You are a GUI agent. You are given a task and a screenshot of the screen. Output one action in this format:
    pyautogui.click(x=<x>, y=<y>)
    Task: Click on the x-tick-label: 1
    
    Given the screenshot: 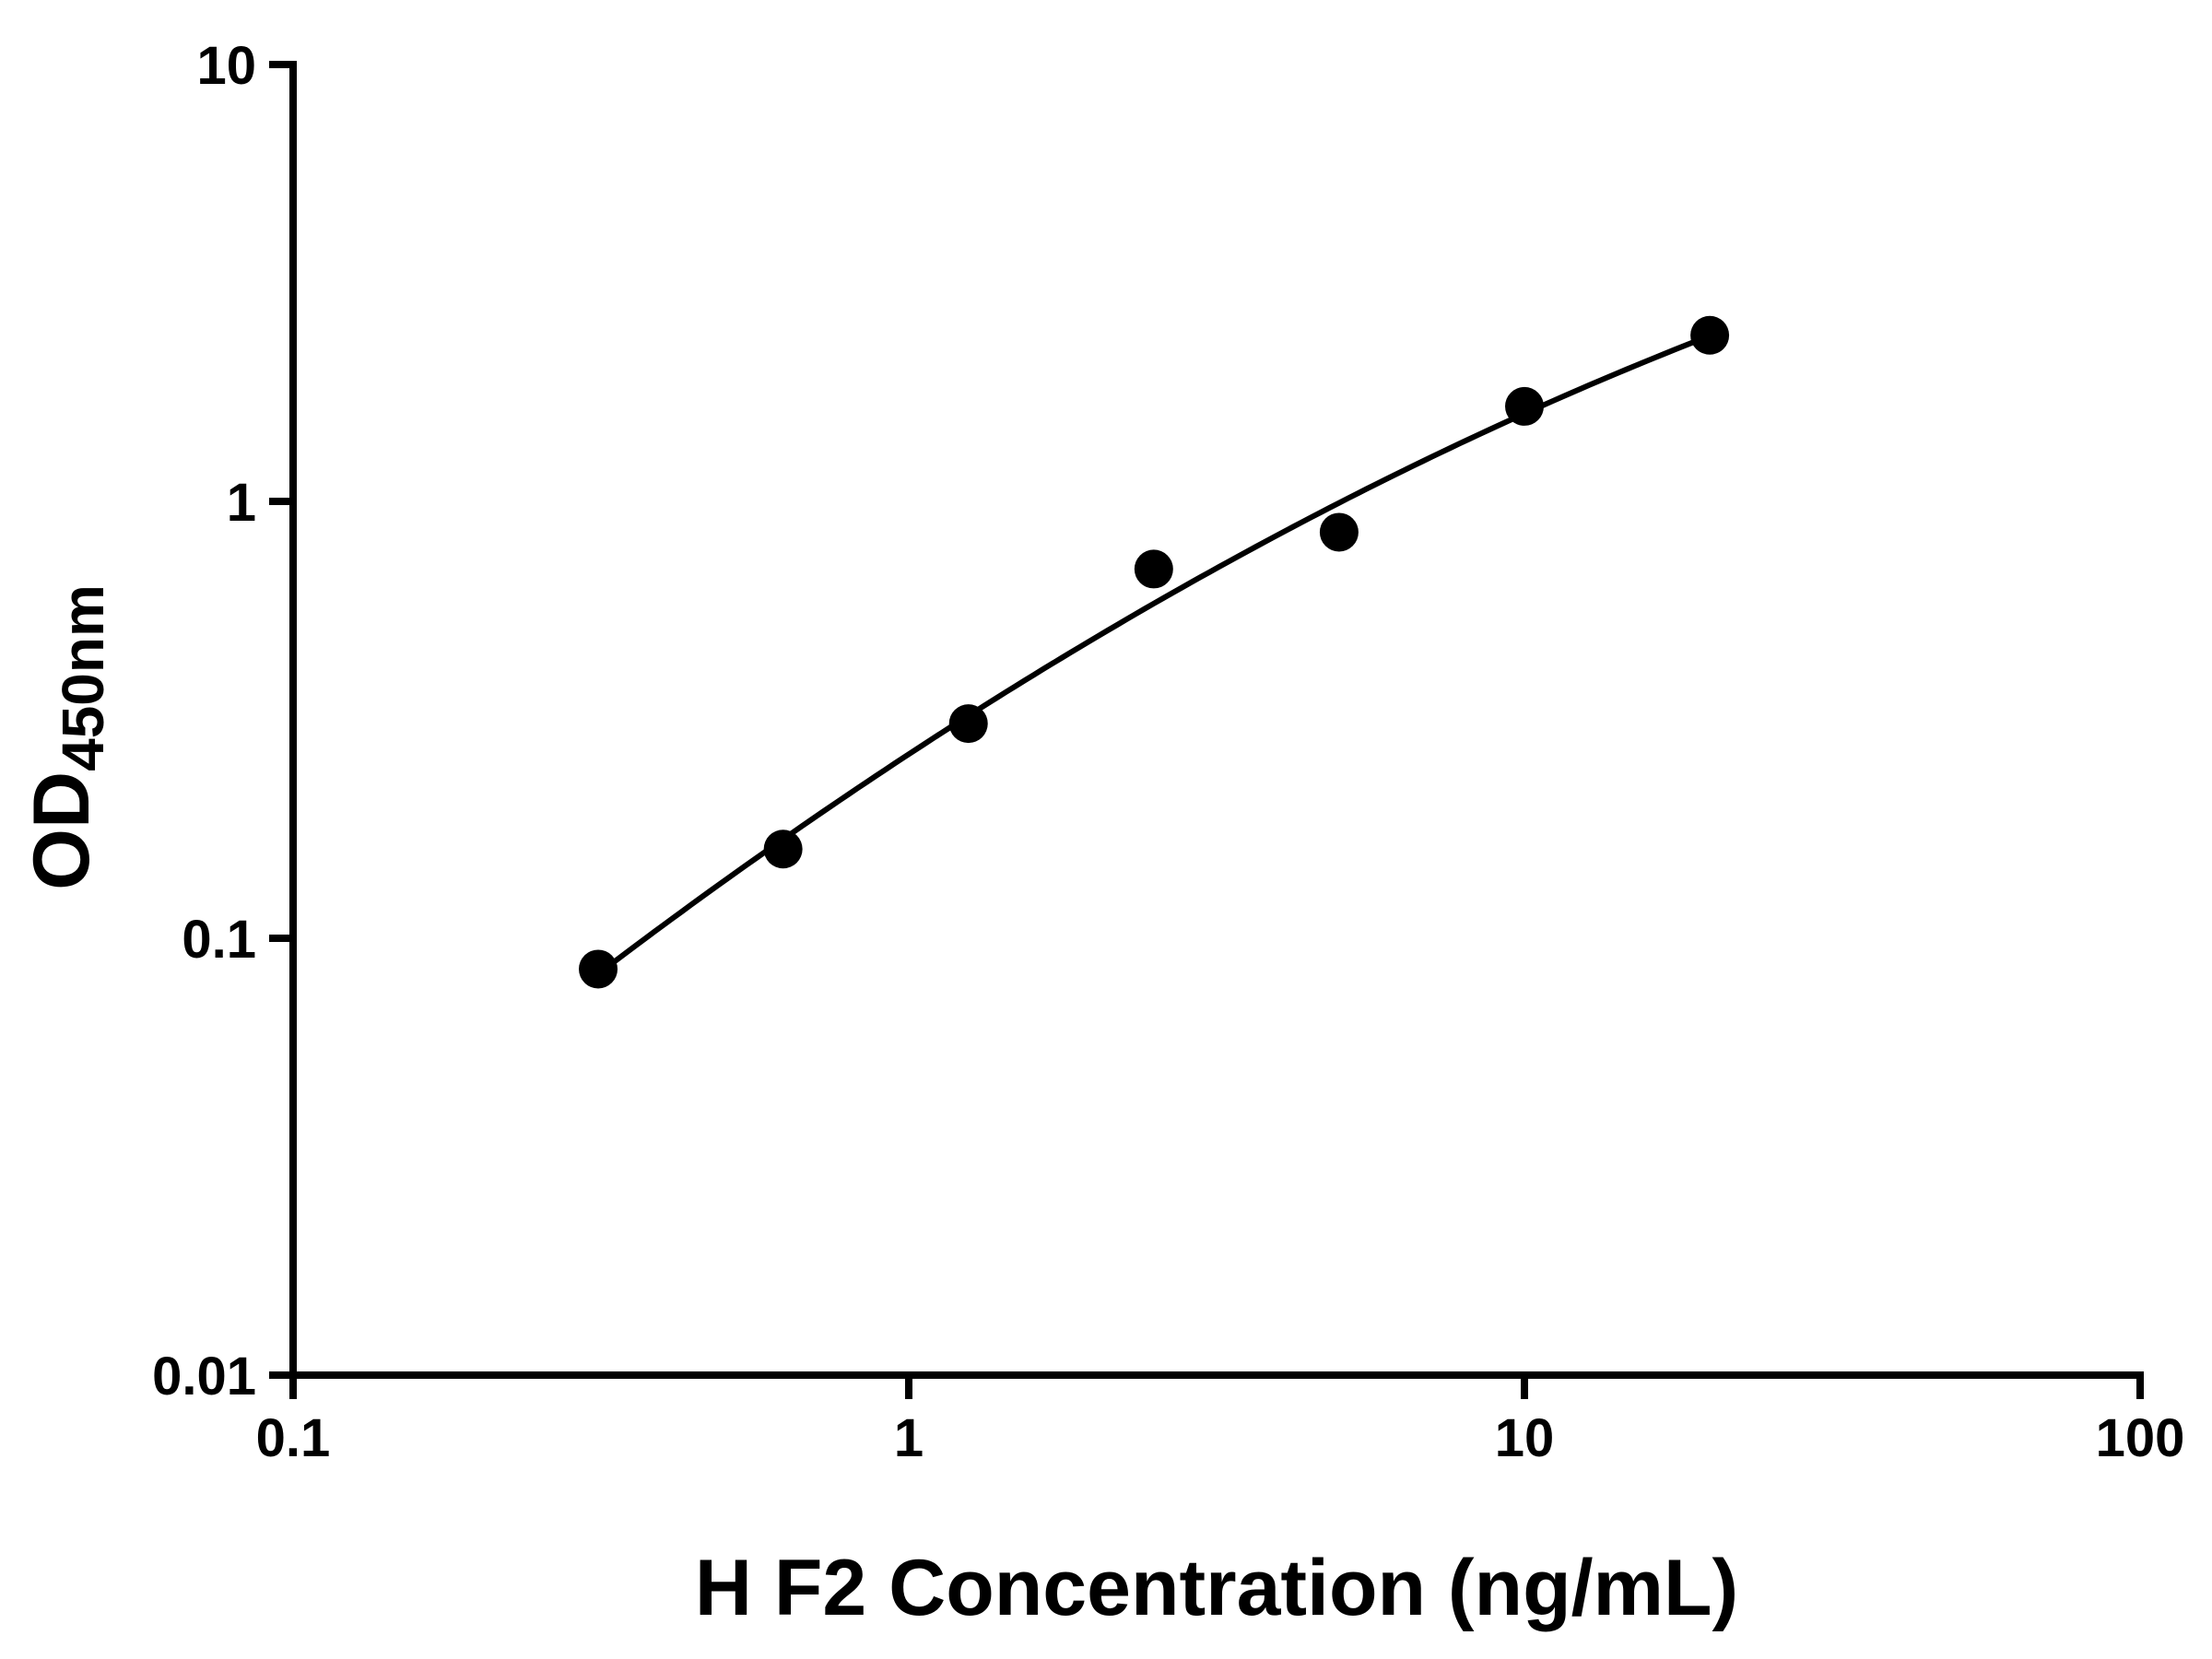 What is the action you would take?
    pyautogui.click(x=909, y=1438)
    